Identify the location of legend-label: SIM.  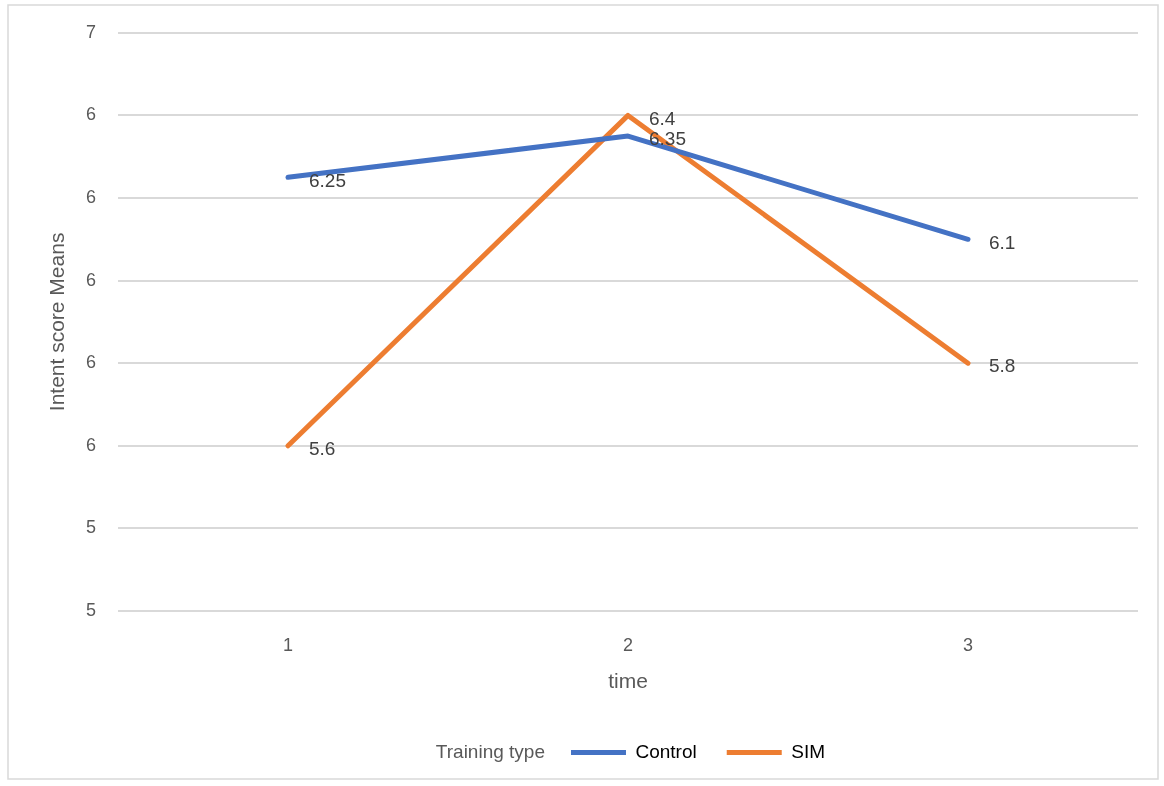
(808, 751).